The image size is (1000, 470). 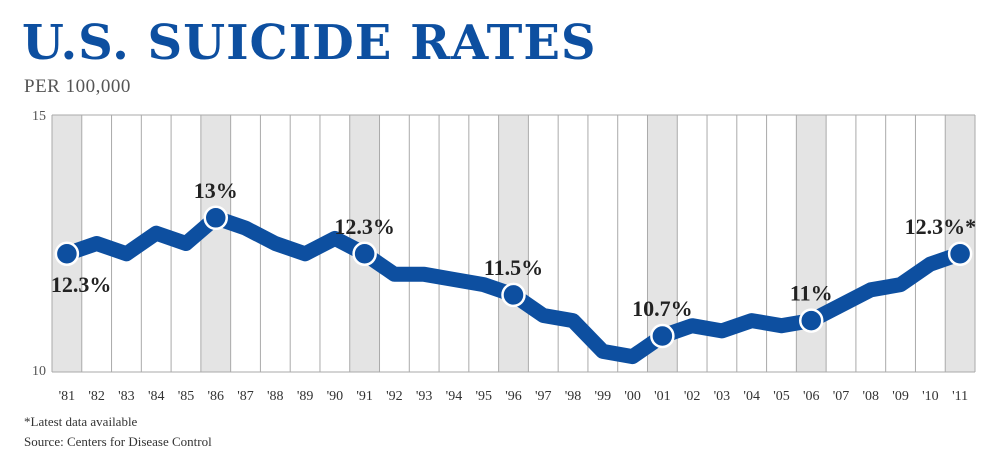 What do you see at coordinates (603, 396) in the screenshot?
I see `x-tick-label: '99` at bounding box center [603, 396].